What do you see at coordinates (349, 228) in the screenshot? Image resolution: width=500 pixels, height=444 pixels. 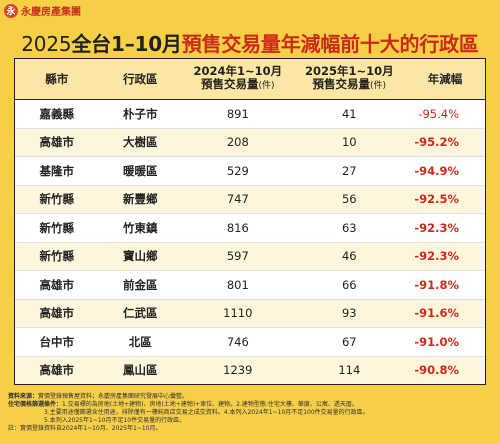 I see `cell-2025-volume: 63` at bounding box center [349, 228].